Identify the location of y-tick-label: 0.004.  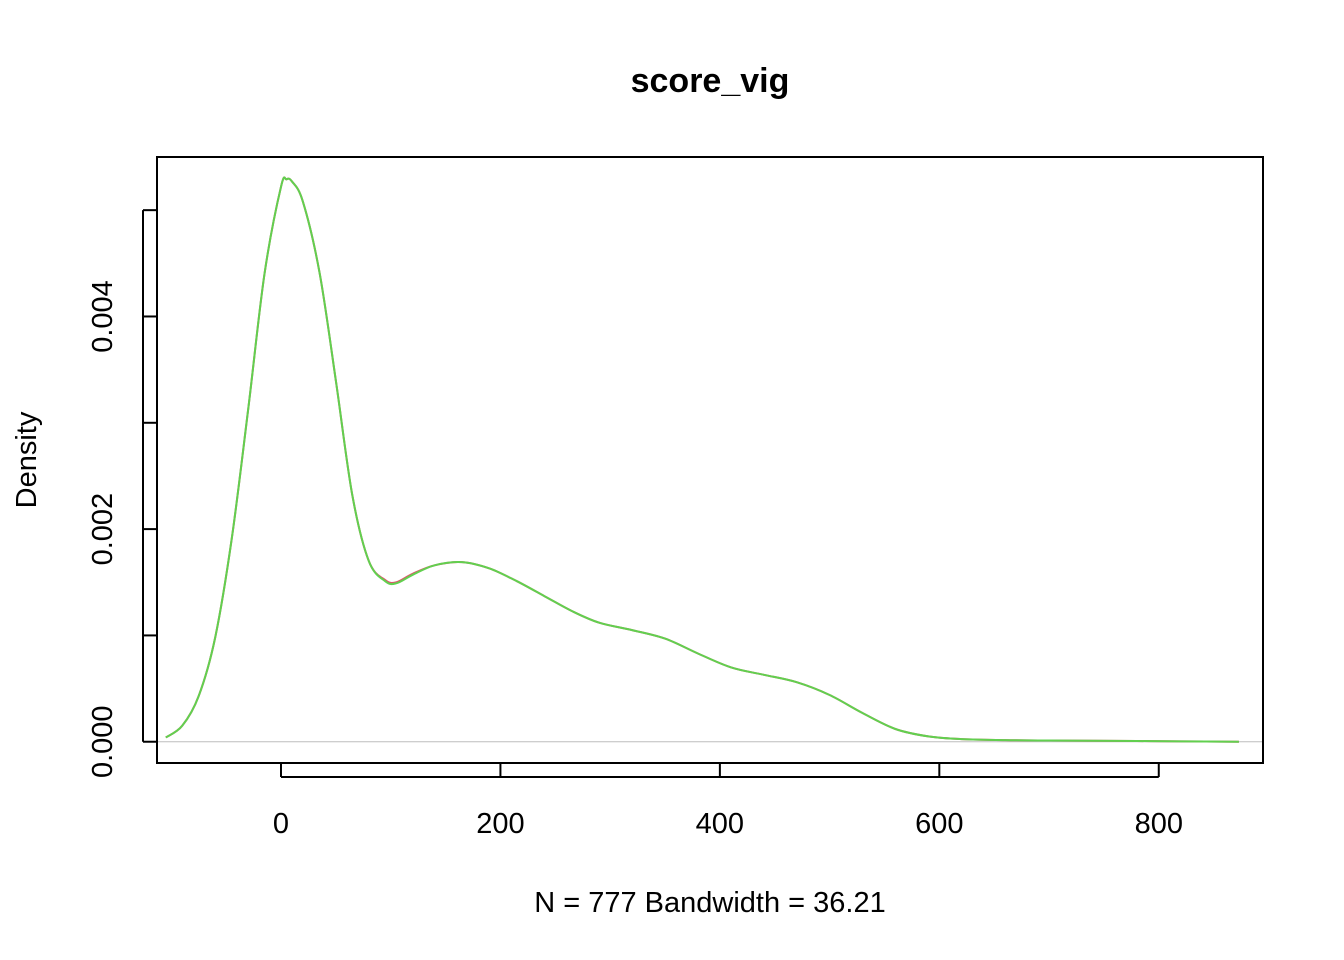
(103, 316).